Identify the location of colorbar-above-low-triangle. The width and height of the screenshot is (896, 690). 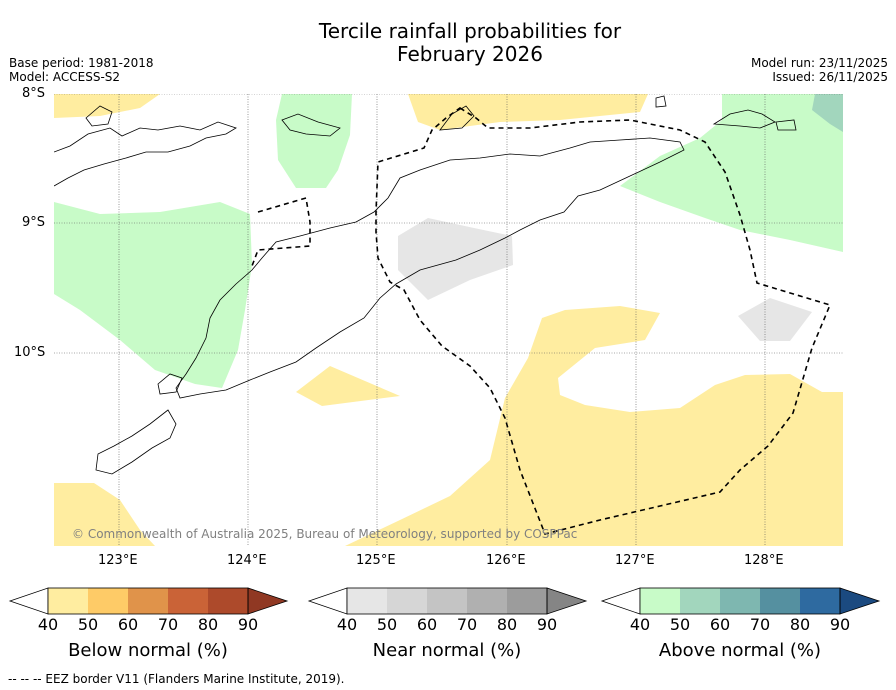
(620, 601).